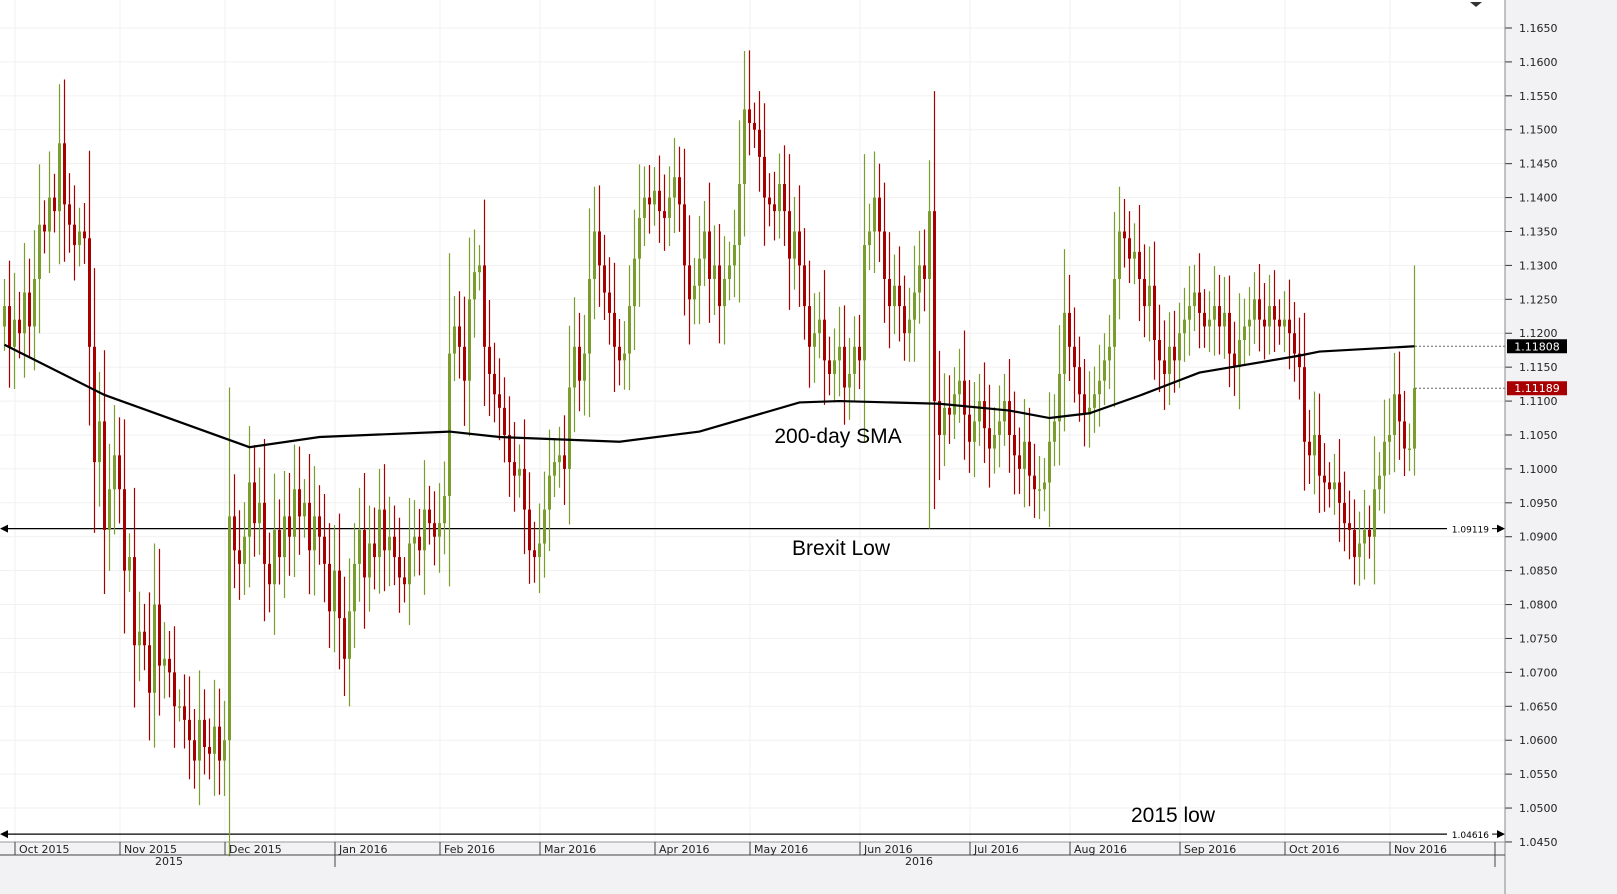  Describe the element at coordinates (1538, 198) in the screenshot. I see `y-tick-label: 1.1400` at that location.